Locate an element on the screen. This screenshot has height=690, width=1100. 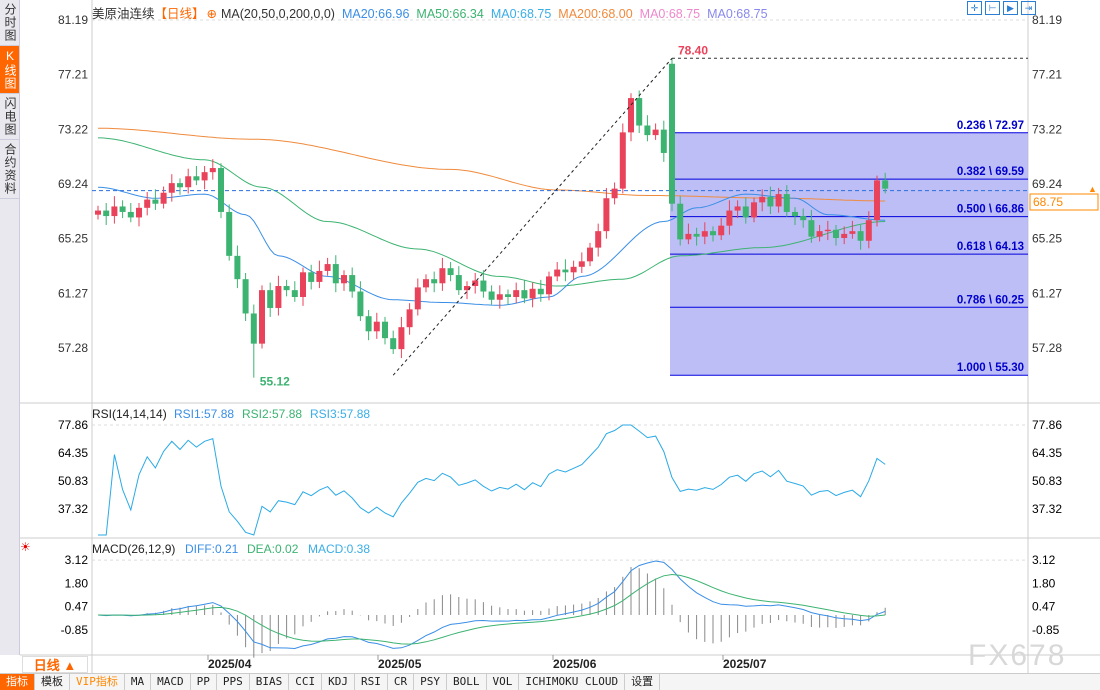
tab-5: PP is located at coordinates (204, 682).